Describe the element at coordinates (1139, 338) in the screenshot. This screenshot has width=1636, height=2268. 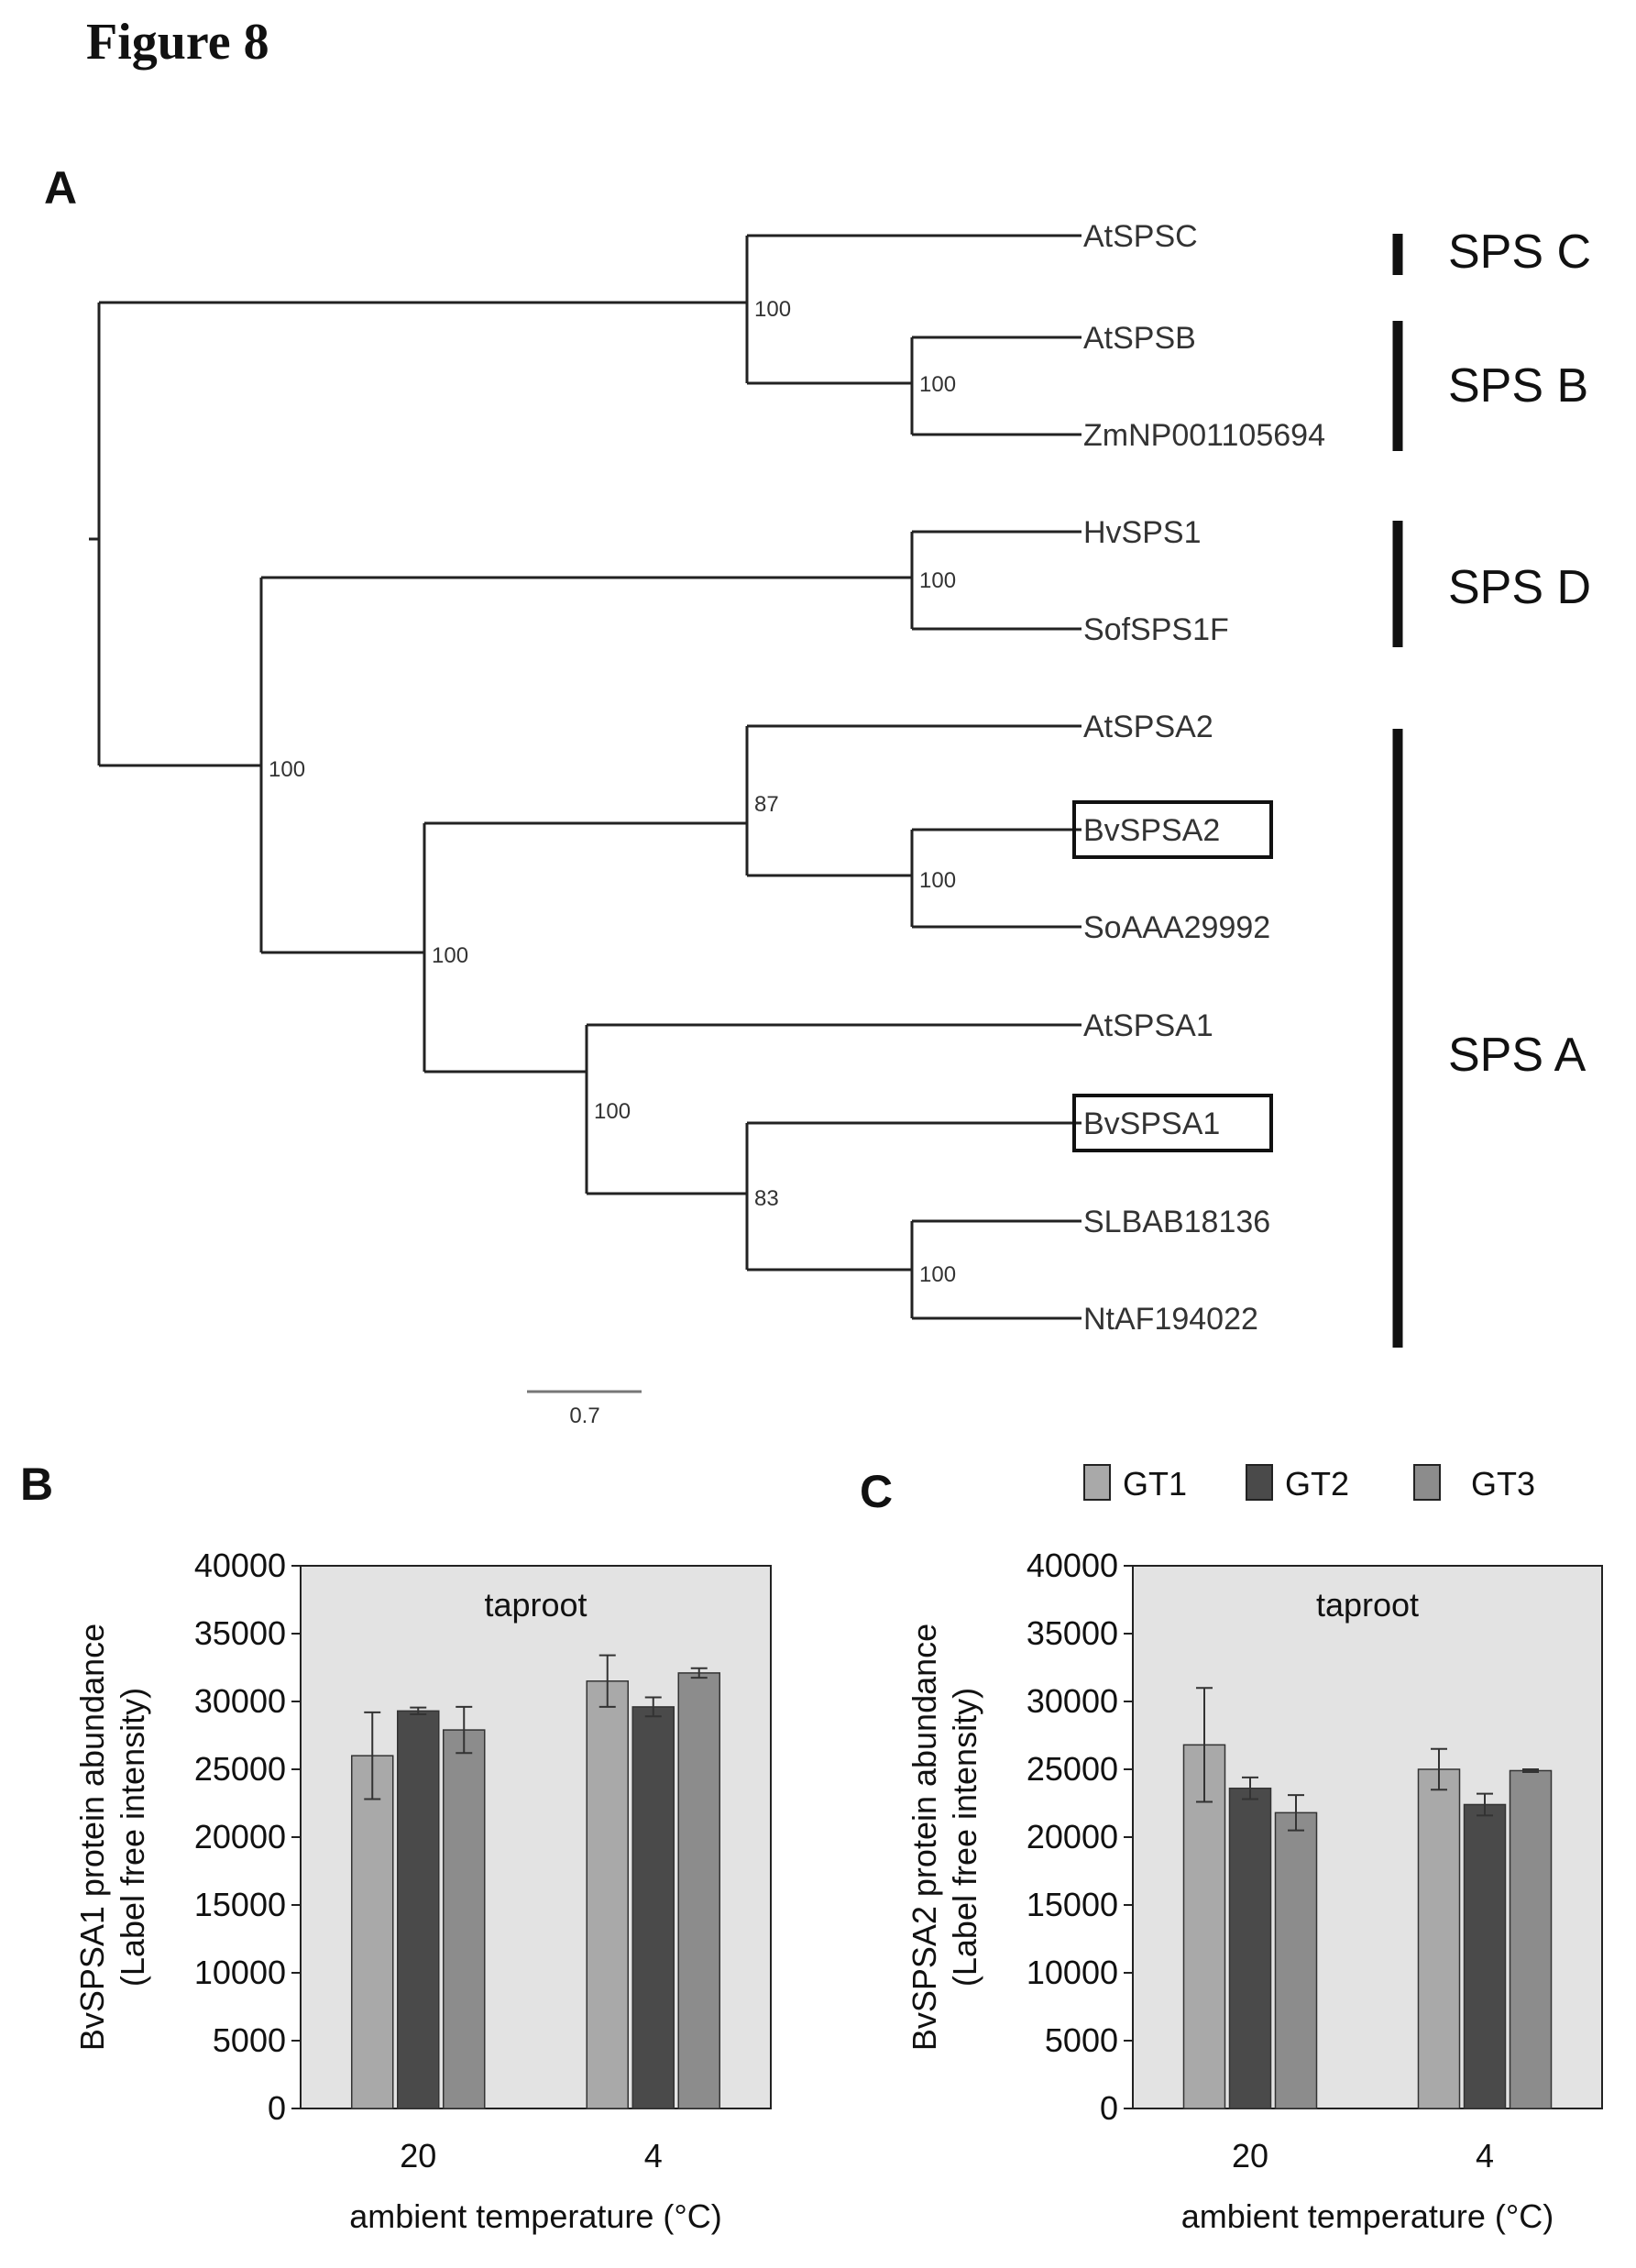
I see `taxon-label: AtSPSB` at that location.